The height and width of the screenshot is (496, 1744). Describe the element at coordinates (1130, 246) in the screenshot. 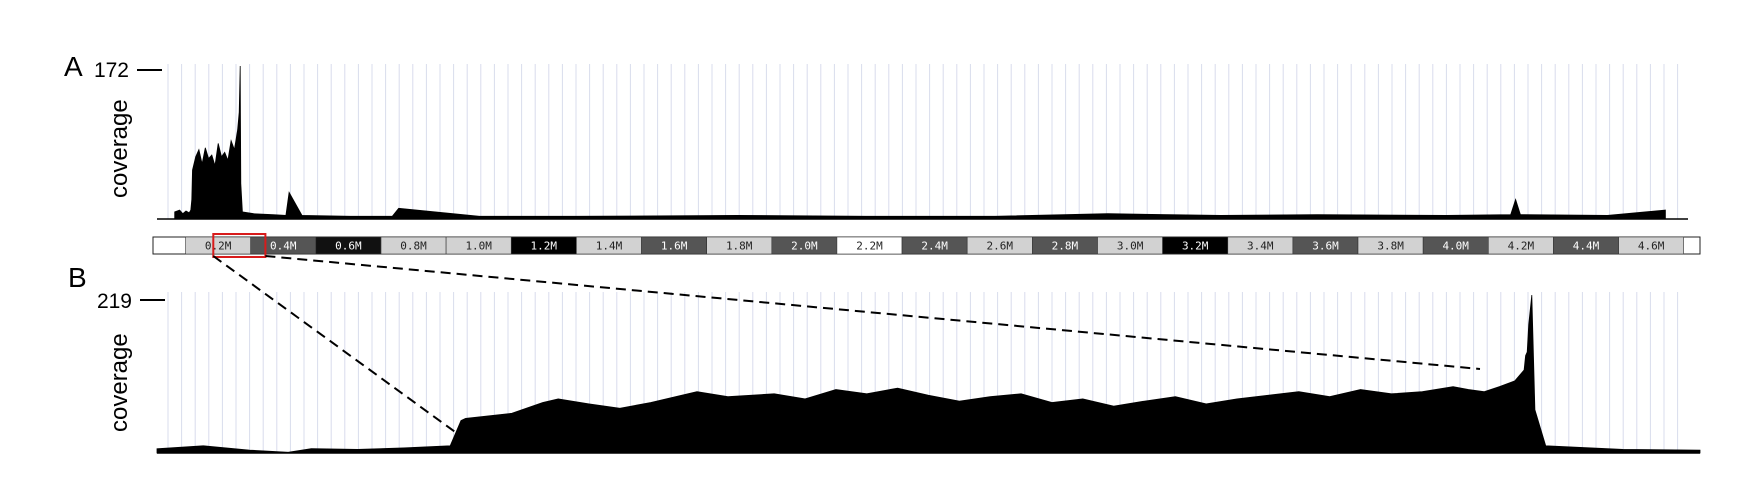

I see `ruler-tick-label: 3.0M` at that location.